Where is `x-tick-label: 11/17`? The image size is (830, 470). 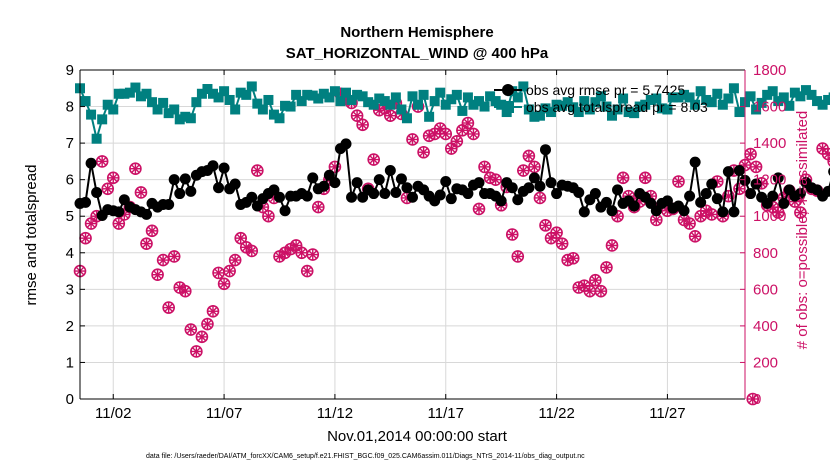 x-tick-label: 11/17 is located at coordinates (446, 413).